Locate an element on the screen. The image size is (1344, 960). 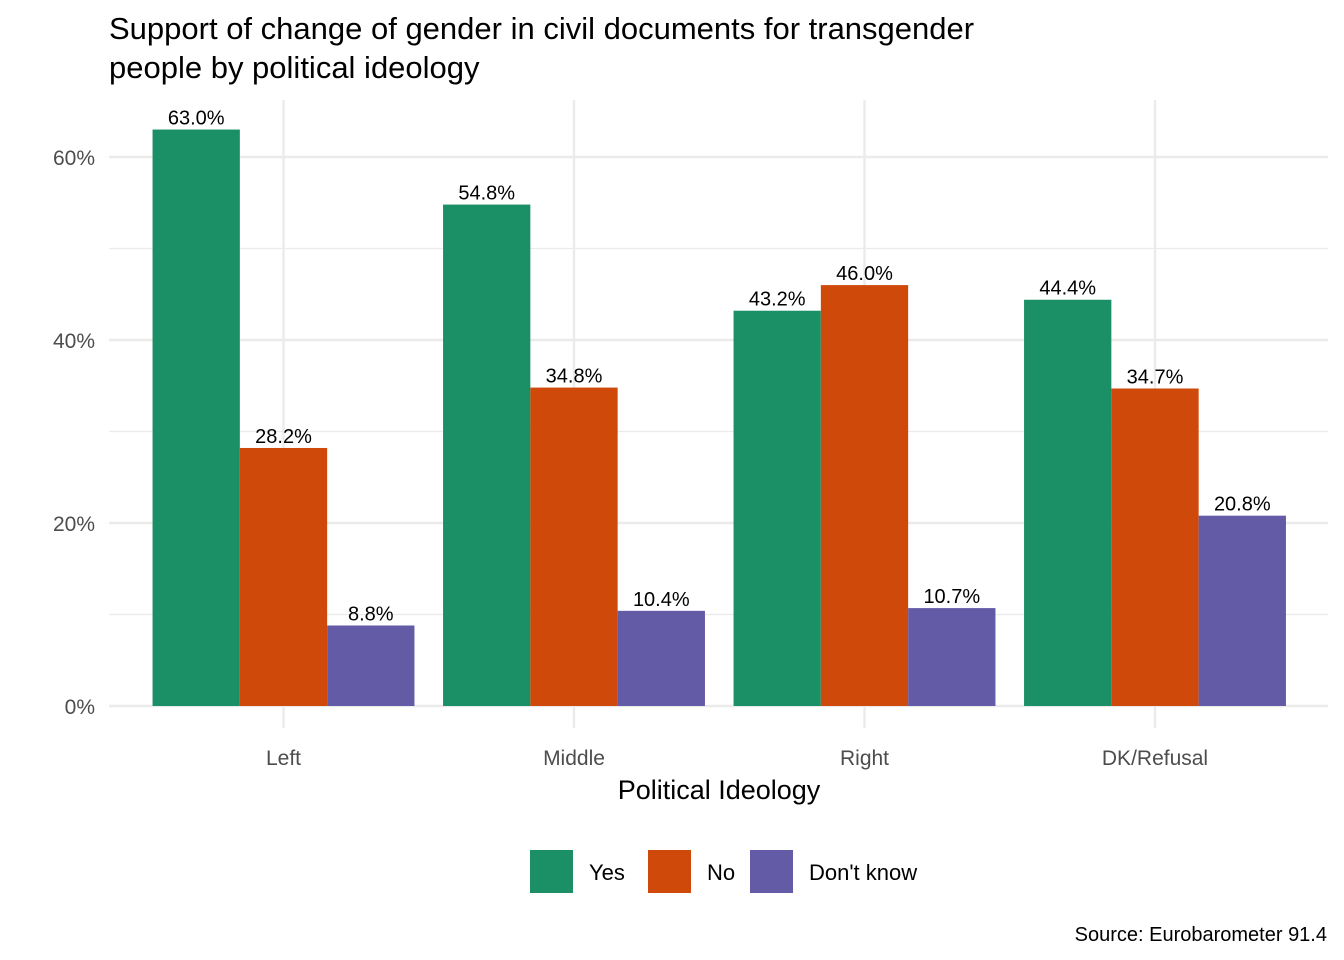
data-label: 10.4% is located at coordinates (661, 600).